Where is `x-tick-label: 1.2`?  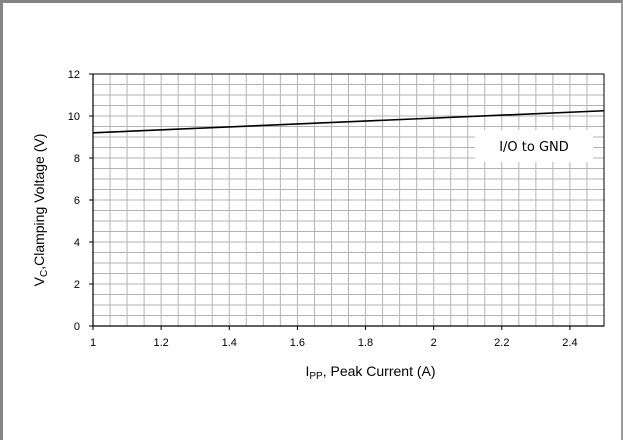 x-tick-label: 1.2 is located at coordinates (160, 343).